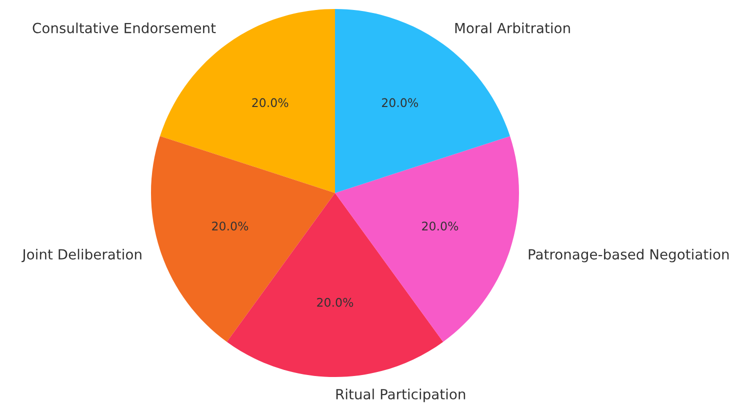 The width and height of the screenshot is (742, 405). What do you see at coordinates (124, 28) in the screenshot?
I see `slice-label: Consultative Endorsement` at bounding box center [124, 28].